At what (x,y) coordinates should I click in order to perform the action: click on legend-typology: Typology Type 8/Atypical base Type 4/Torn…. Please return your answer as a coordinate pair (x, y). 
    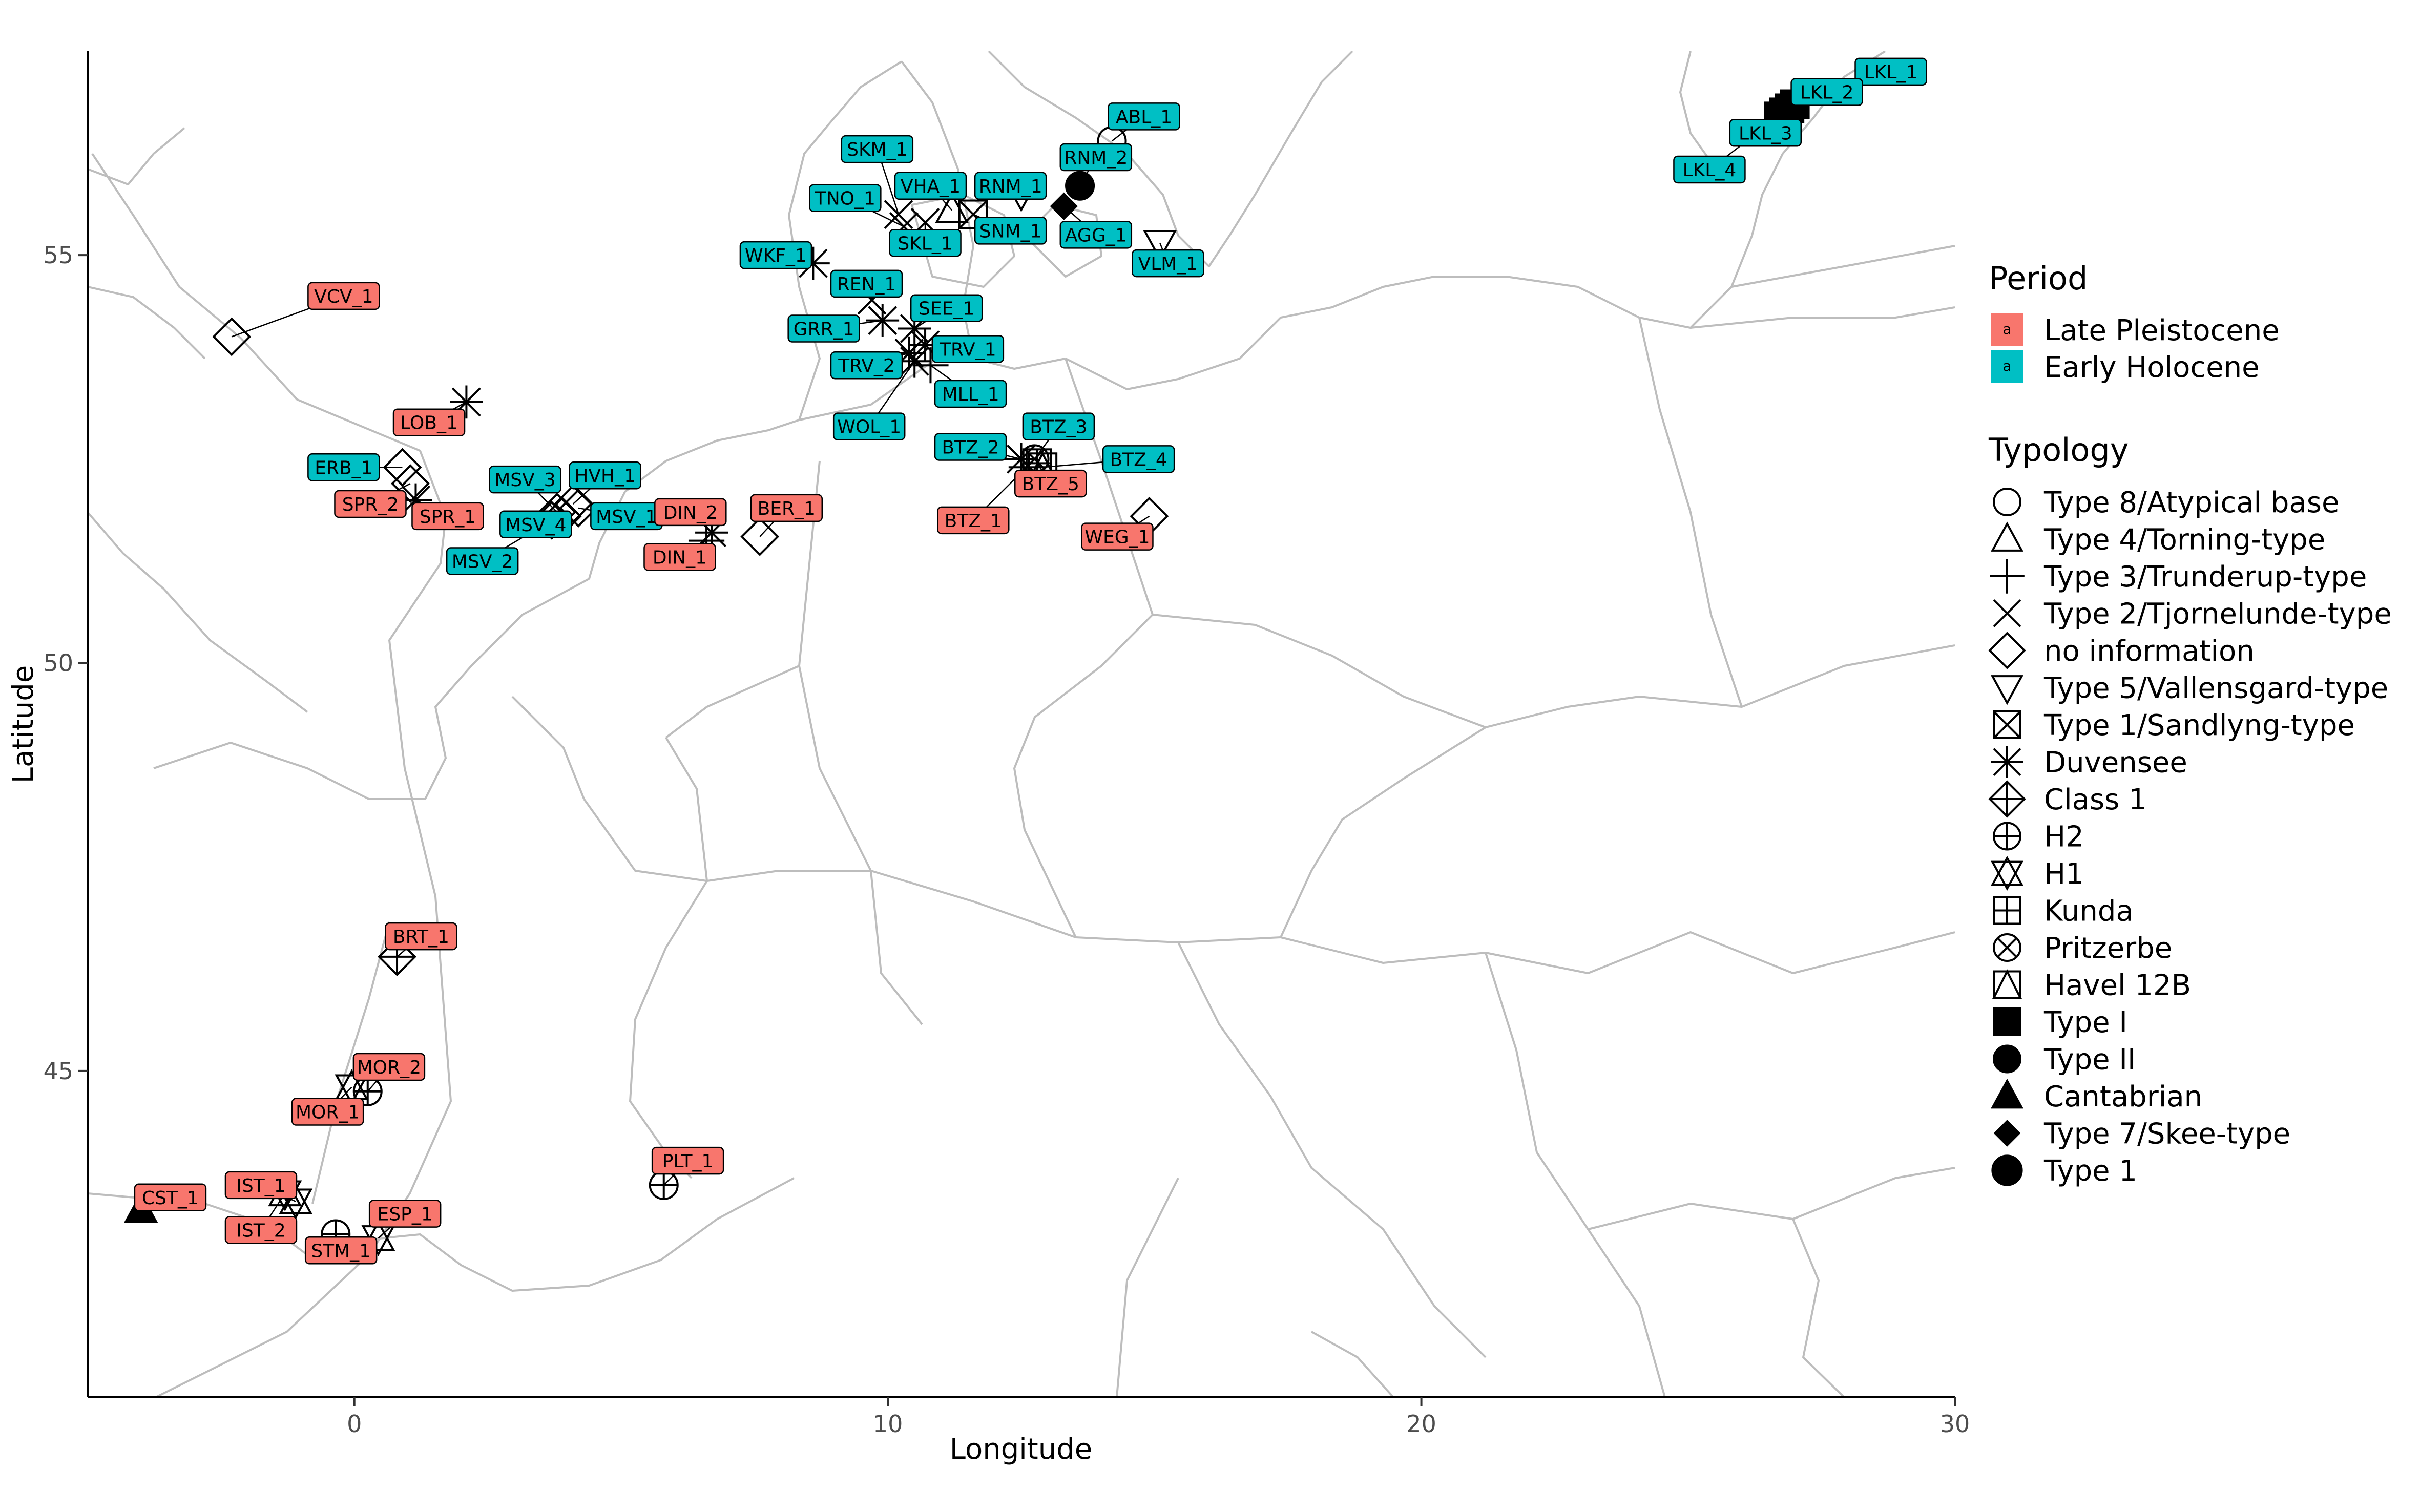
    Looking at the image, I should click on (2190, 809).